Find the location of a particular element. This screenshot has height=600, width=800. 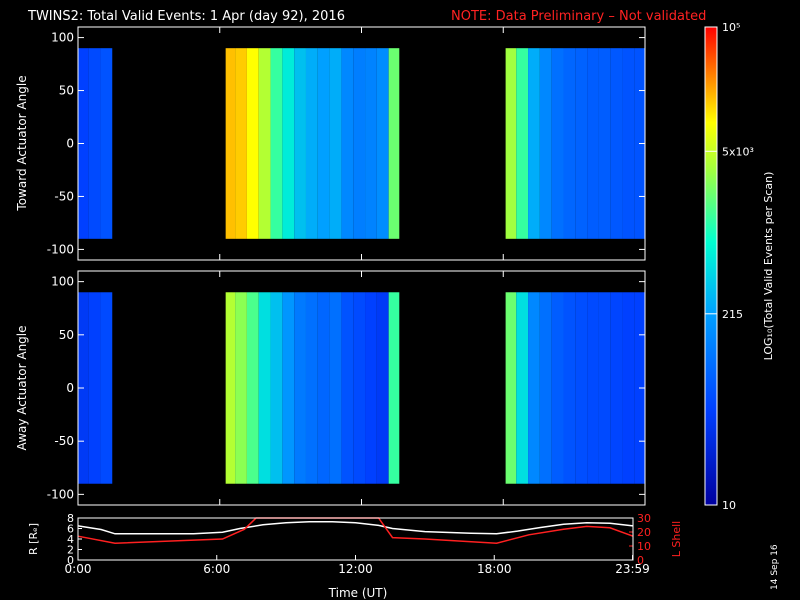

time-tick-label: 12:00 is located at coordinates (355, 569).